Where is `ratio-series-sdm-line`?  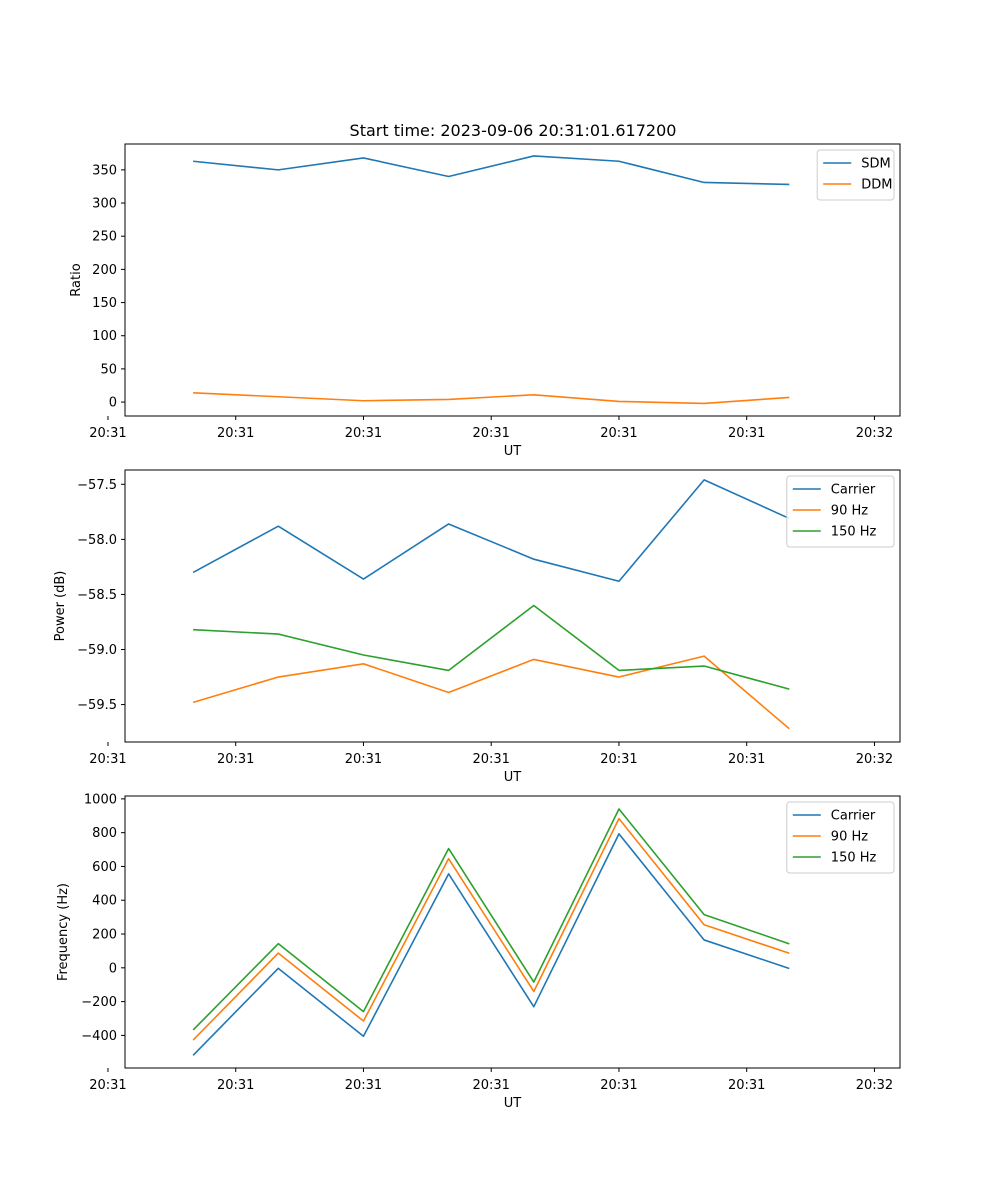
ratio-series-sdm-line is located at coordinates (491, 170).